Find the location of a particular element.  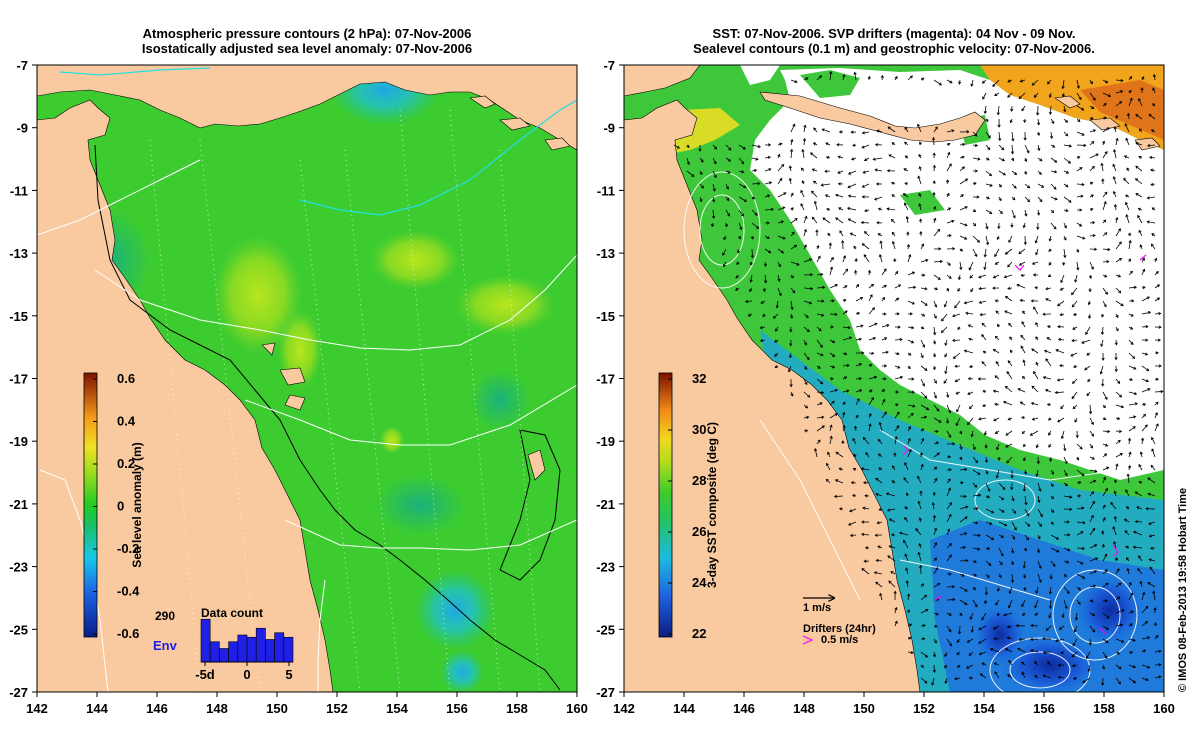

colorbar-tick-label: 30 is located at coordinates (699, 429).